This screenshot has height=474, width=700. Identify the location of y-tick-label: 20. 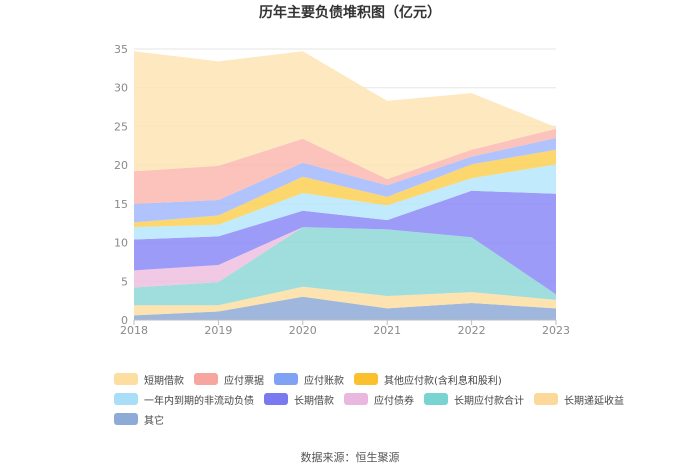
(121, 165).